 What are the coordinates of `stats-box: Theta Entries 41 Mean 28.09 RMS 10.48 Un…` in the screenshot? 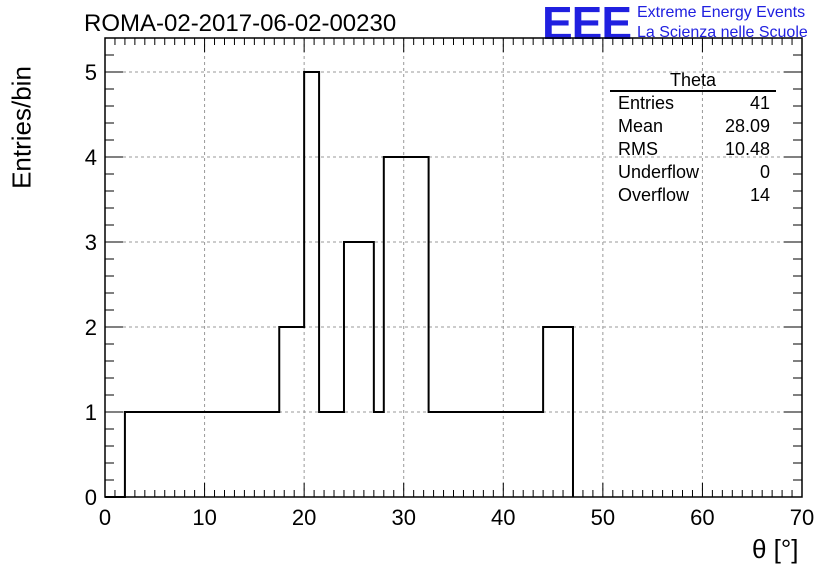 It's located at (693, 138).